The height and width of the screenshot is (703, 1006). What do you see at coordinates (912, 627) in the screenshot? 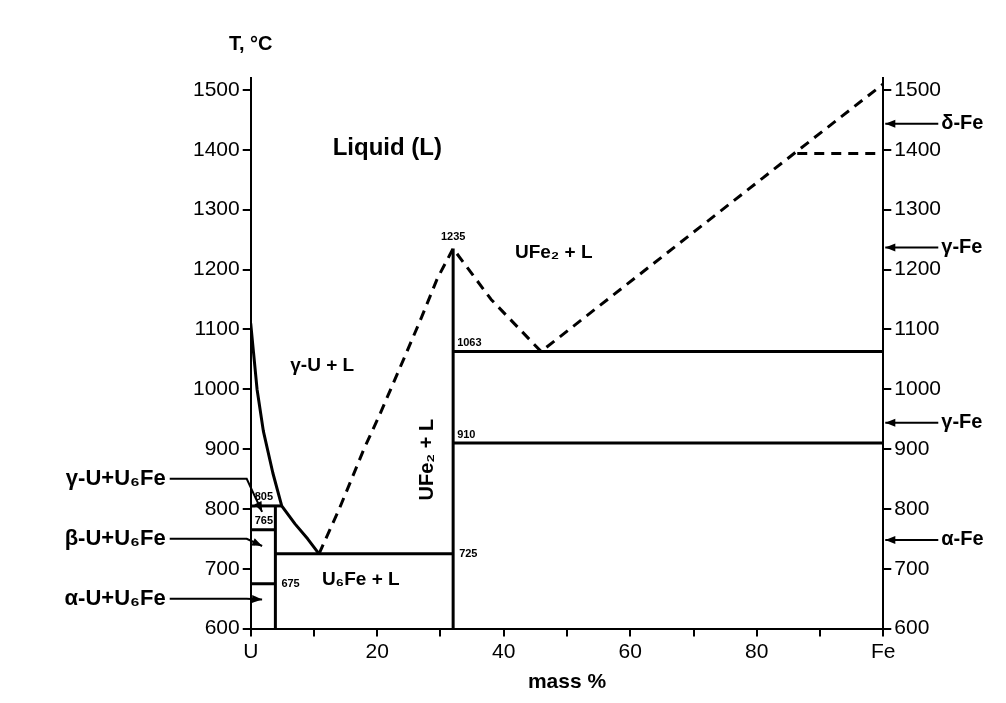
I see `y2-tick-label: 600` at bounding box center [912, 627].